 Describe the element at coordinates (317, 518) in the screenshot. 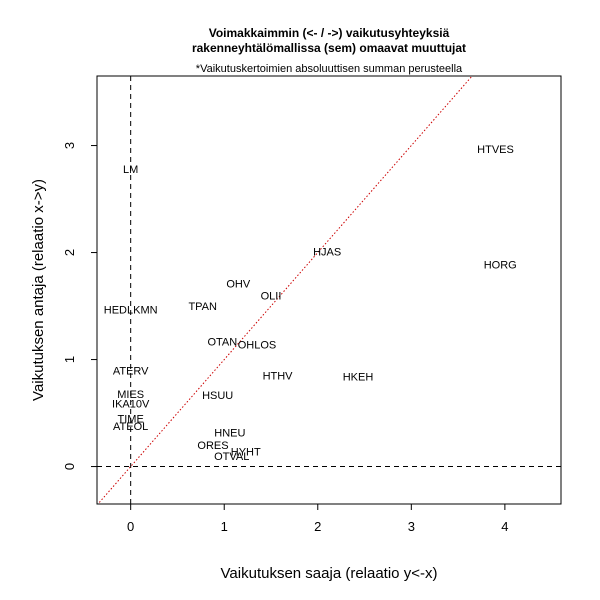

I see `x-axis: 0 1 2 3 4` at that location.